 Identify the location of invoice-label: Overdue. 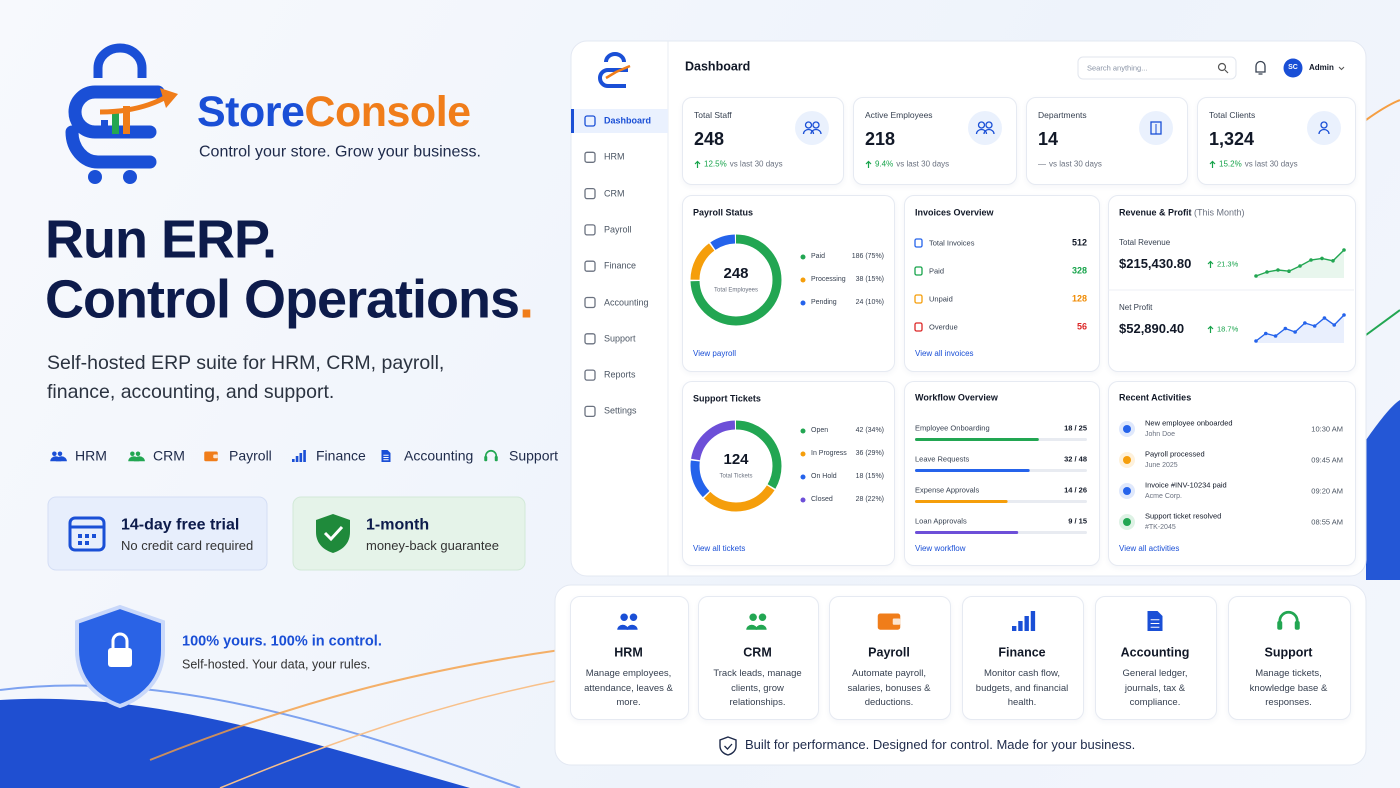
(943, 327).